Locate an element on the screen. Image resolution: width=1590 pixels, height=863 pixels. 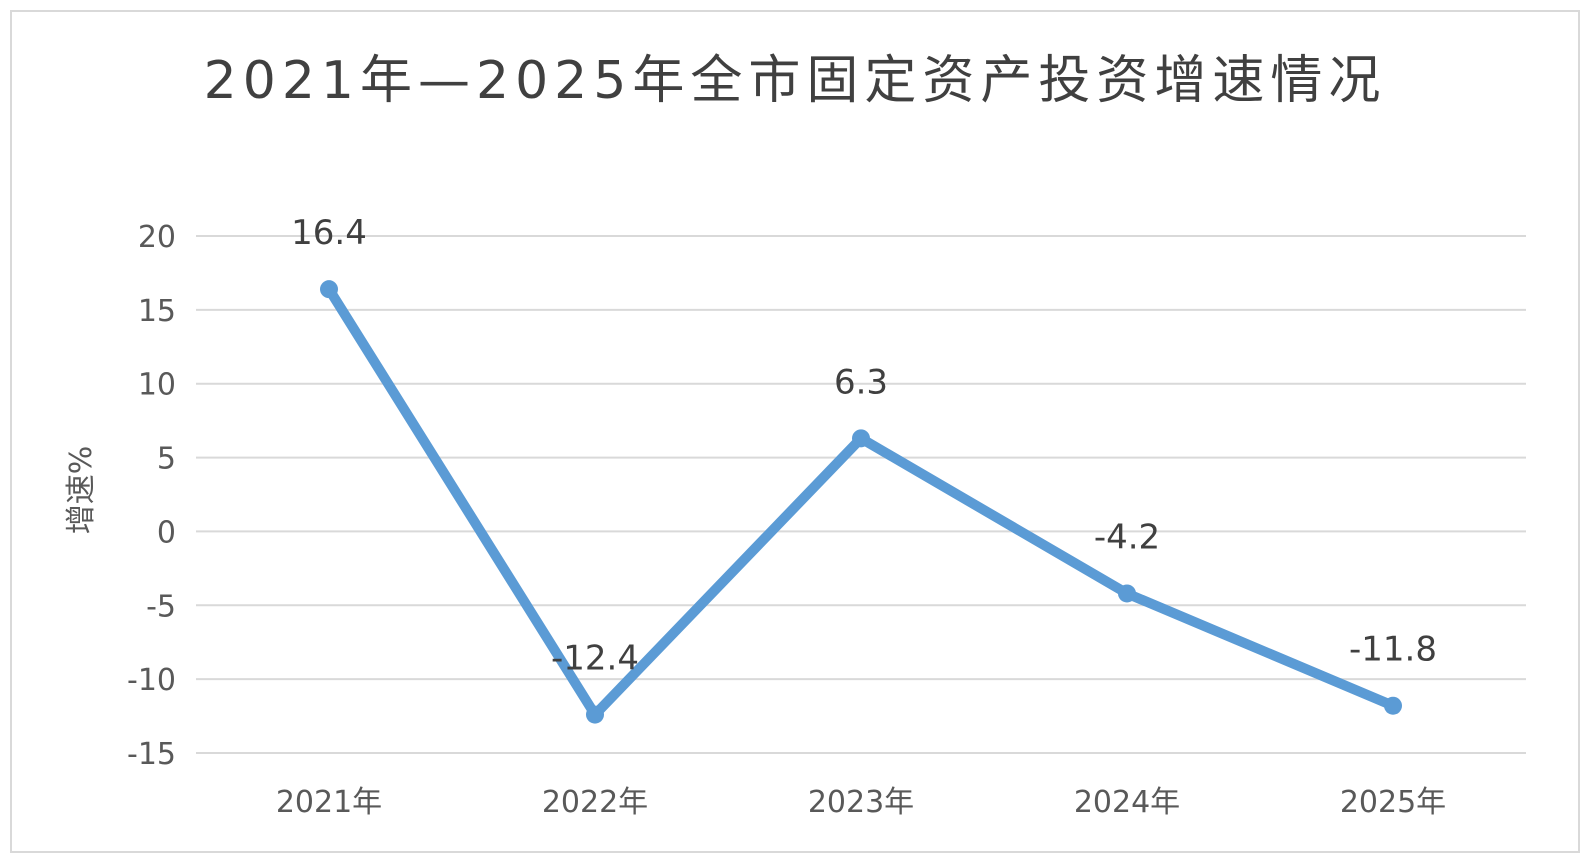
y-tick-label: 10 is located at coordinates (157, 385).